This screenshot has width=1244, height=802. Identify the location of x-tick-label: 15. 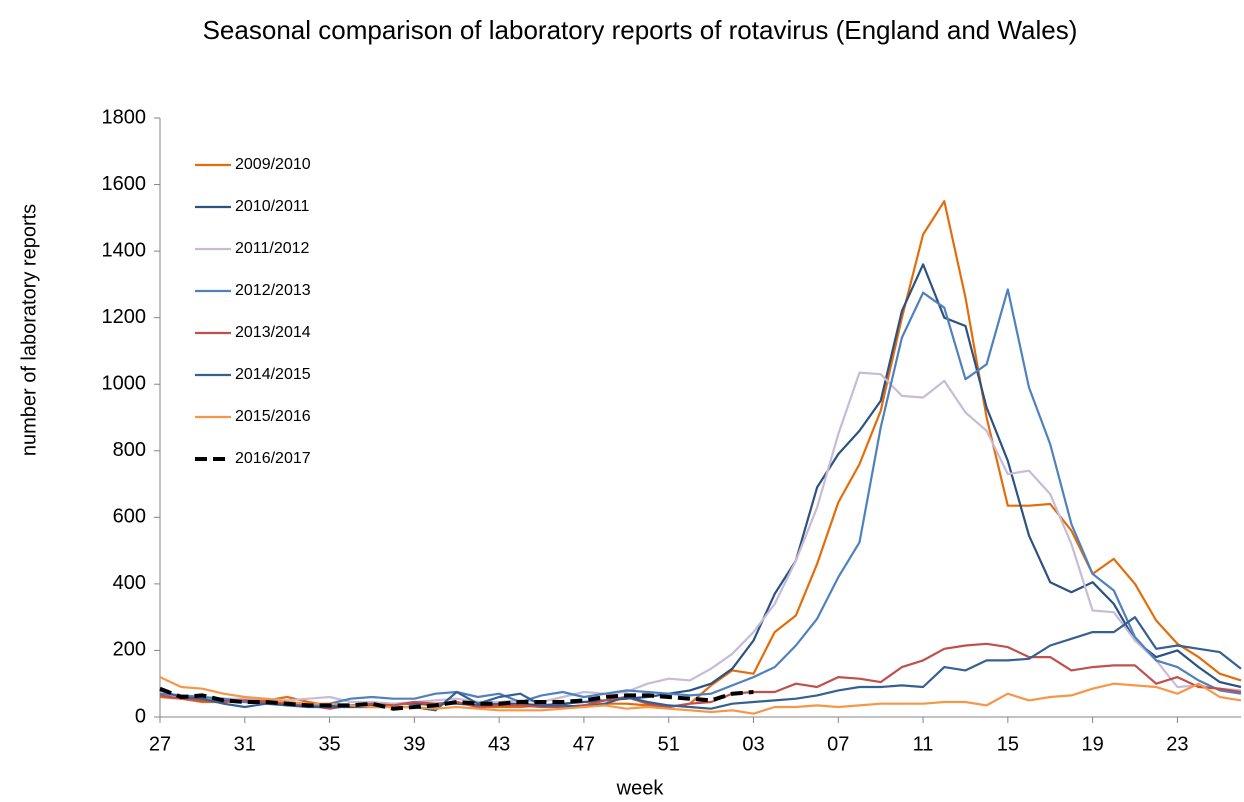
(1008, 744).